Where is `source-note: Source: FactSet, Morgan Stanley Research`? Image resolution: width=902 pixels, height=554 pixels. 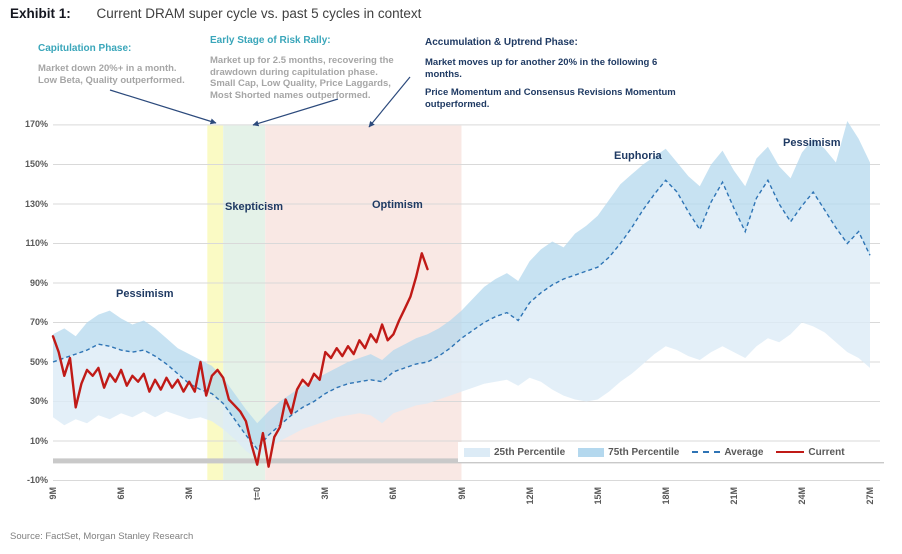 source-note: Source: FactSet, Morgan Stanley Research is located at coordinates (102, 536).